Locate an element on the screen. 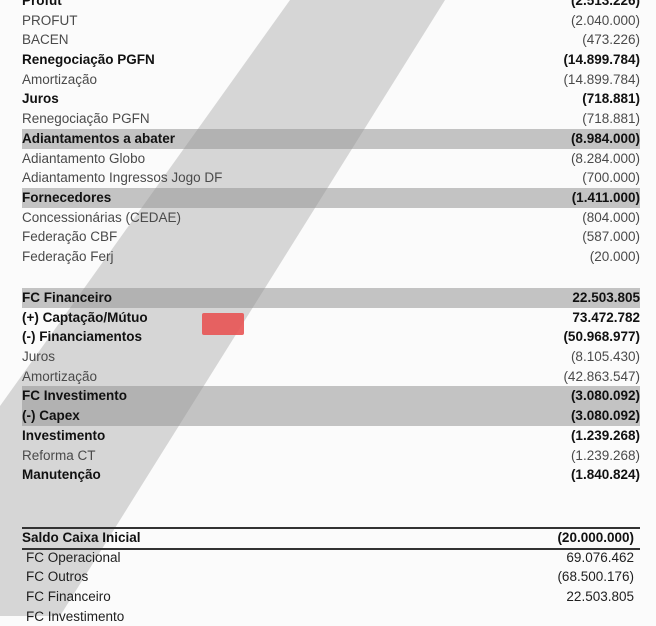 The image size is (656, 626). row-value: (2.040.000) is located at coordinates (605, 20).